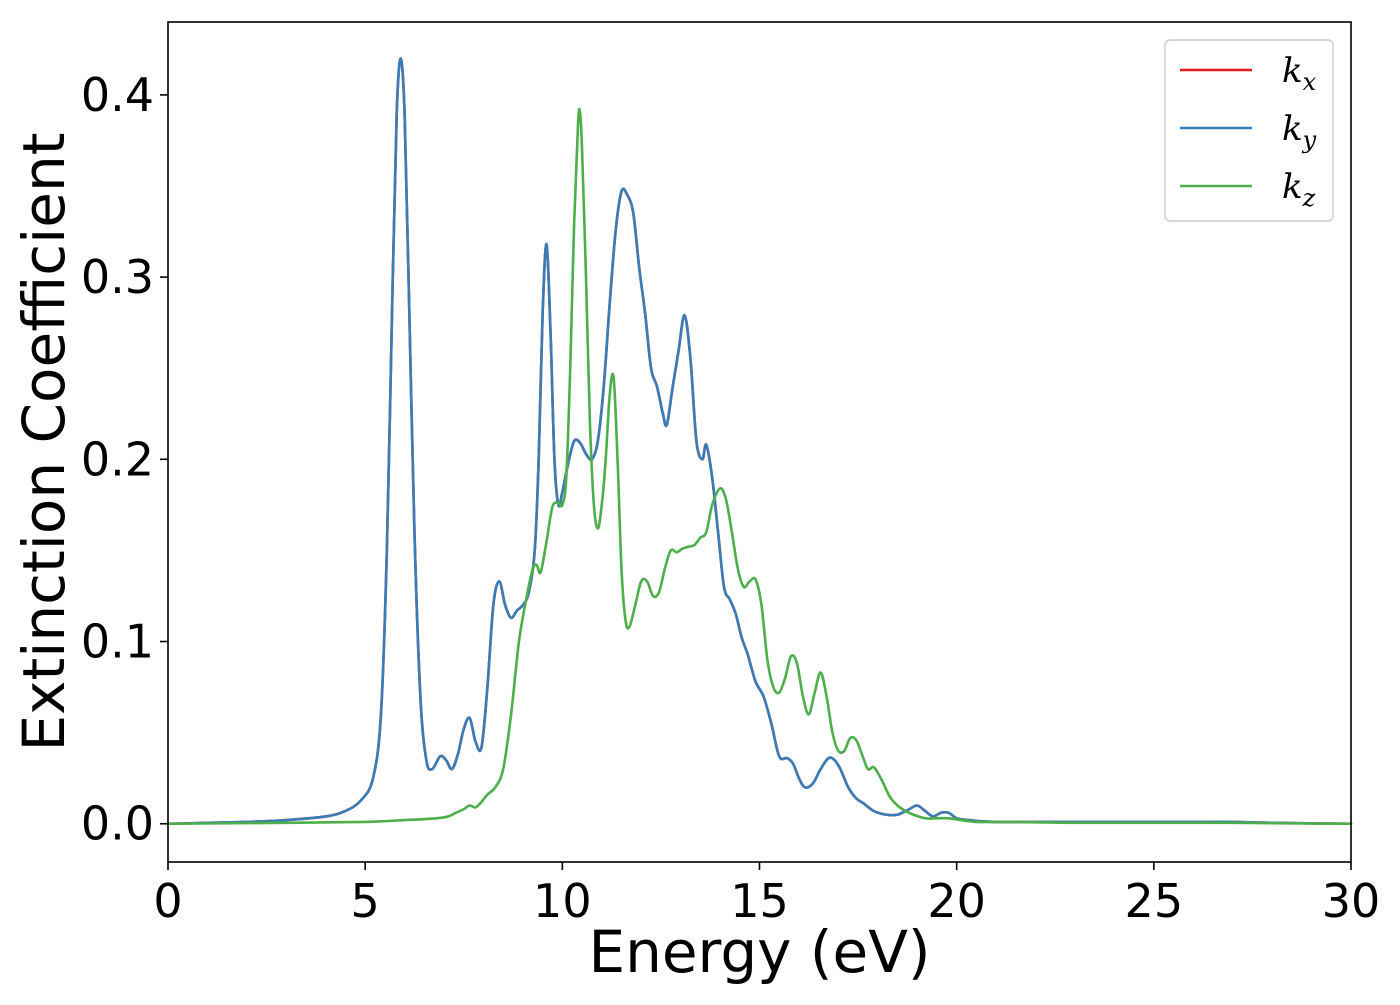 The width and height of the screenshot is (1400, 1005). Describe the element at coordinates (562, 901) in the screenshot. I see `x-tick-label: 10` at that location.